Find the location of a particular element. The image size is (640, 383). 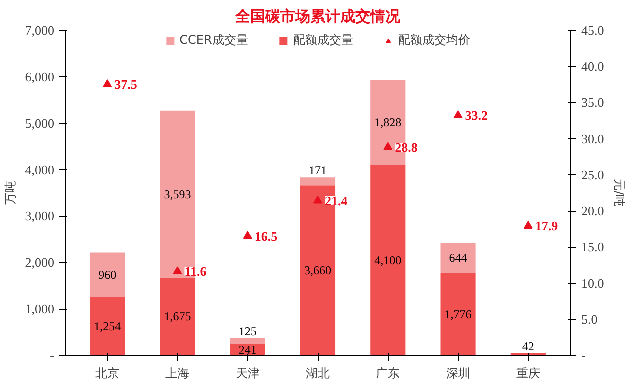

data-label: 1,828 is located at coordinates (388, 123).